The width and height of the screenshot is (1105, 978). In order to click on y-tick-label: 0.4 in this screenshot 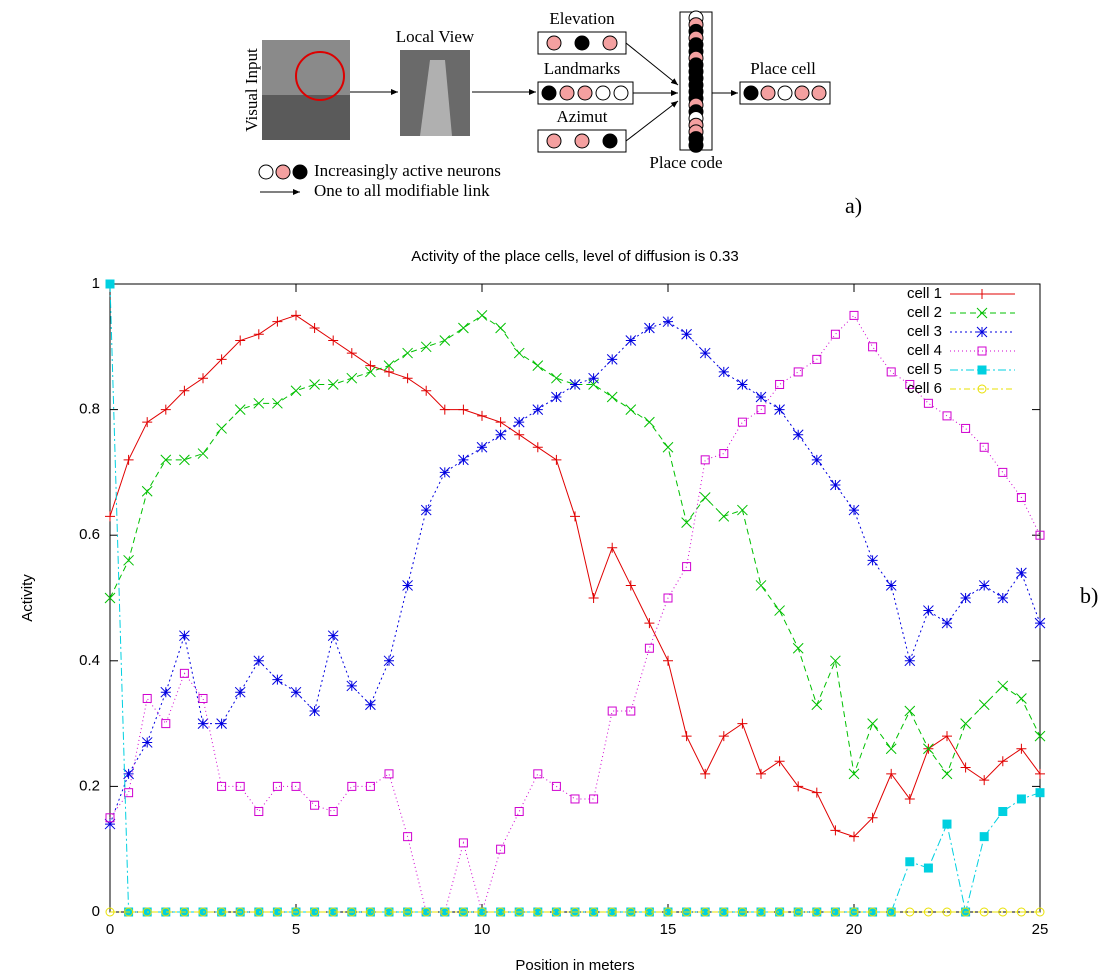, I will do `click(89, 660)`.